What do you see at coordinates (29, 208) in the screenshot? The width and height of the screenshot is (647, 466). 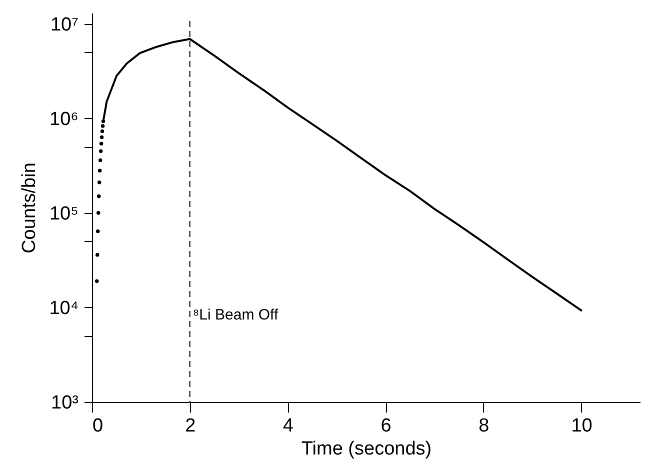 I see `y-axis-title: Counts/bin` at bounding box center [29, 208].